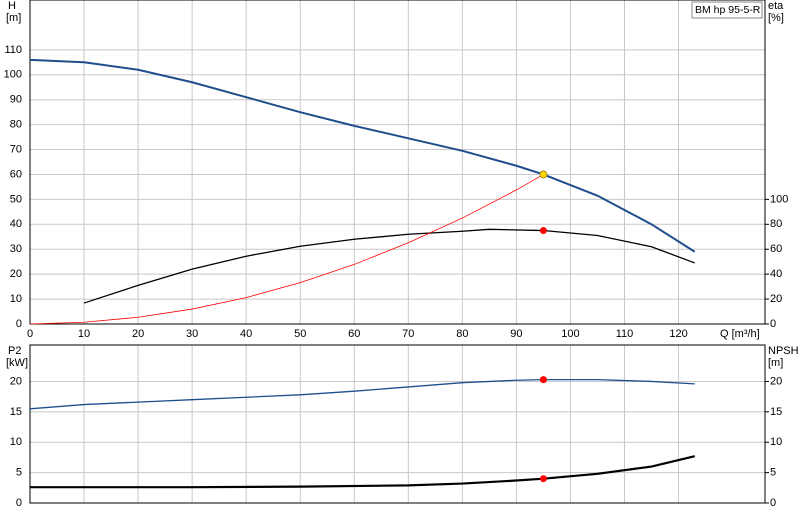 The image size is (800, 520). I want to click on y2-tick-label: 100, so click(779, 199).